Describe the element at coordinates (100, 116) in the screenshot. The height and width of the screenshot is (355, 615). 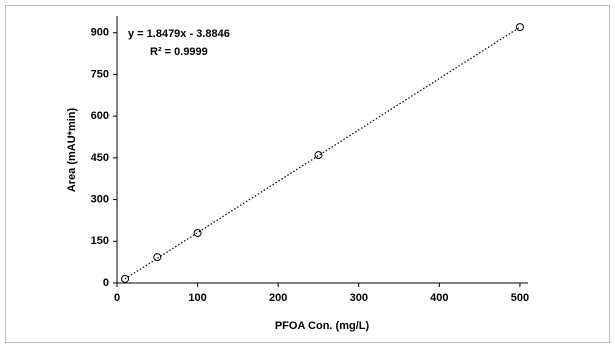
I see `y-tick-label: 600` at that location.